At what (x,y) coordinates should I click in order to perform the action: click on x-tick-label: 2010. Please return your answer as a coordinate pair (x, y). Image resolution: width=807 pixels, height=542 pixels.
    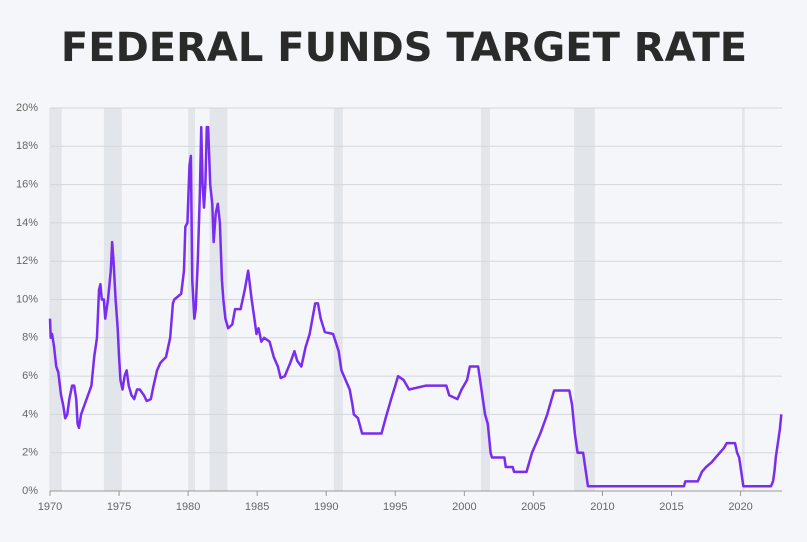
    Looking at the image, I should click on (602, 507).